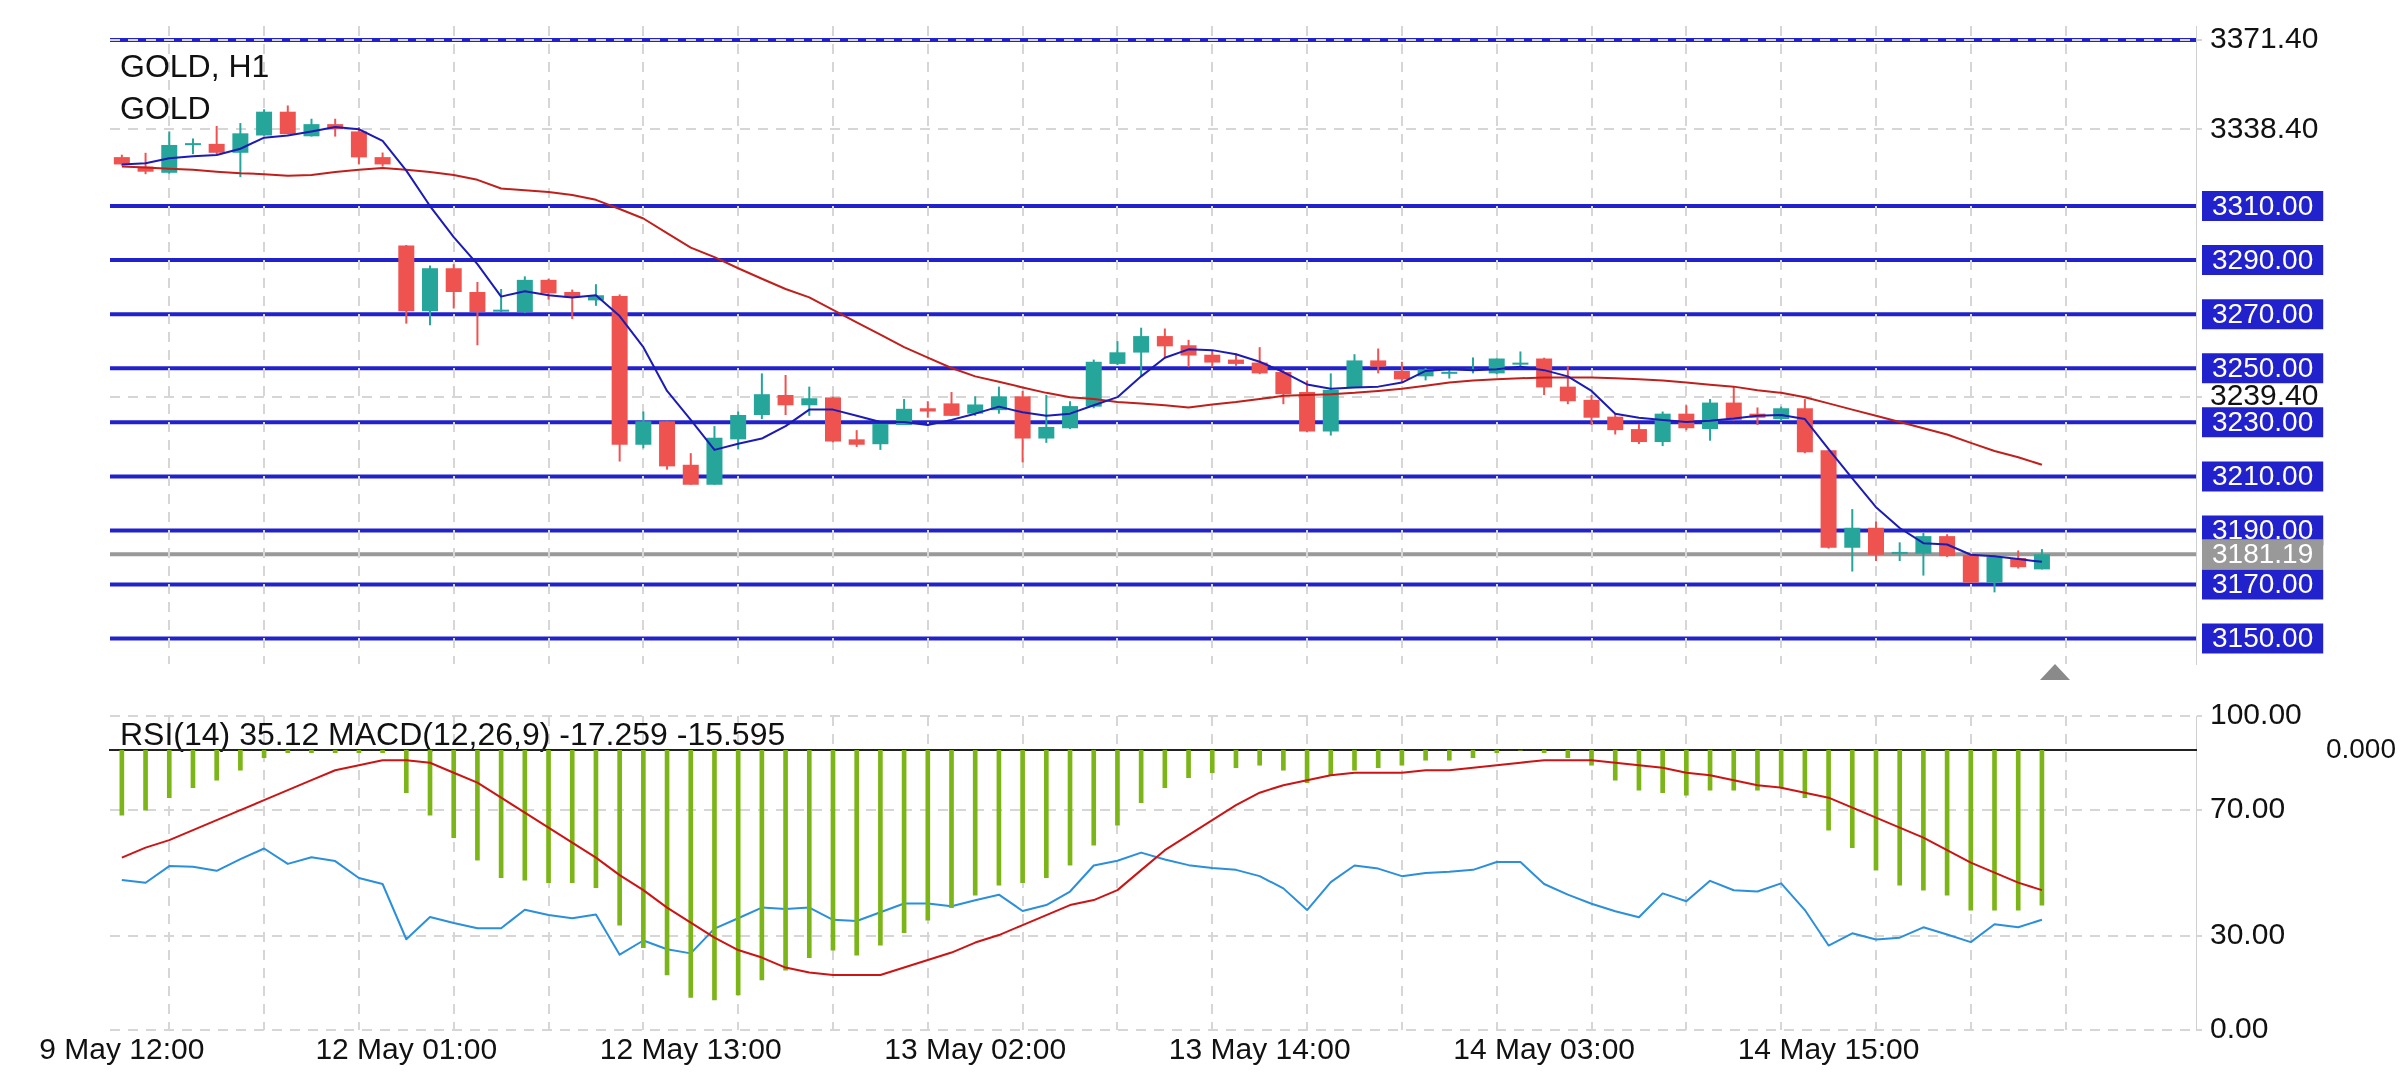  I want to click on y-tick-label: 30.00, so click(2248, 934).